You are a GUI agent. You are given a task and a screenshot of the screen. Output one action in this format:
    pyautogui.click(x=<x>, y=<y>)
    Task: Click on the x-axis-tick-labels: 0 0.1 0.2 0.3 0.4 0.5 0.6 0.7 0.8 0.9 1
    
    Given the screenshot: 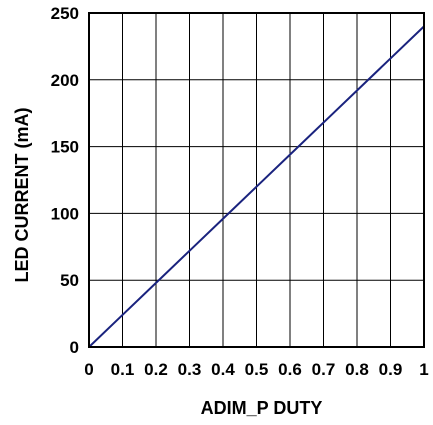 What is the action you would take?
    pyautogui.click(x=256, y=369)
    